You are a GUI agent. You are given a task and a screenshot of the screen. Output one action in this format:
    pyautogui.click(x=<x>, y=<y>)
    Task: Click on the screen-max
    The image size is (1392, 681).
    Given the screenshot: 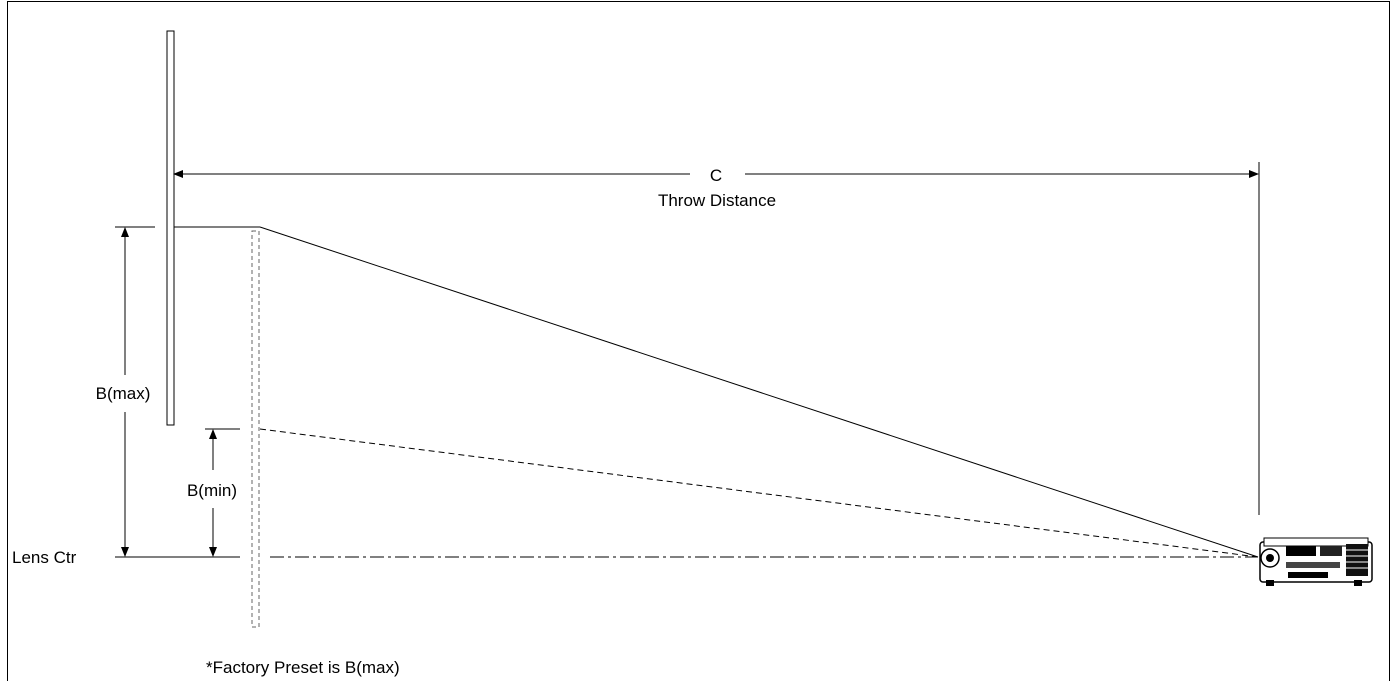 What is the action you would take?
    pyautogui.click(x=170, y=228)
    